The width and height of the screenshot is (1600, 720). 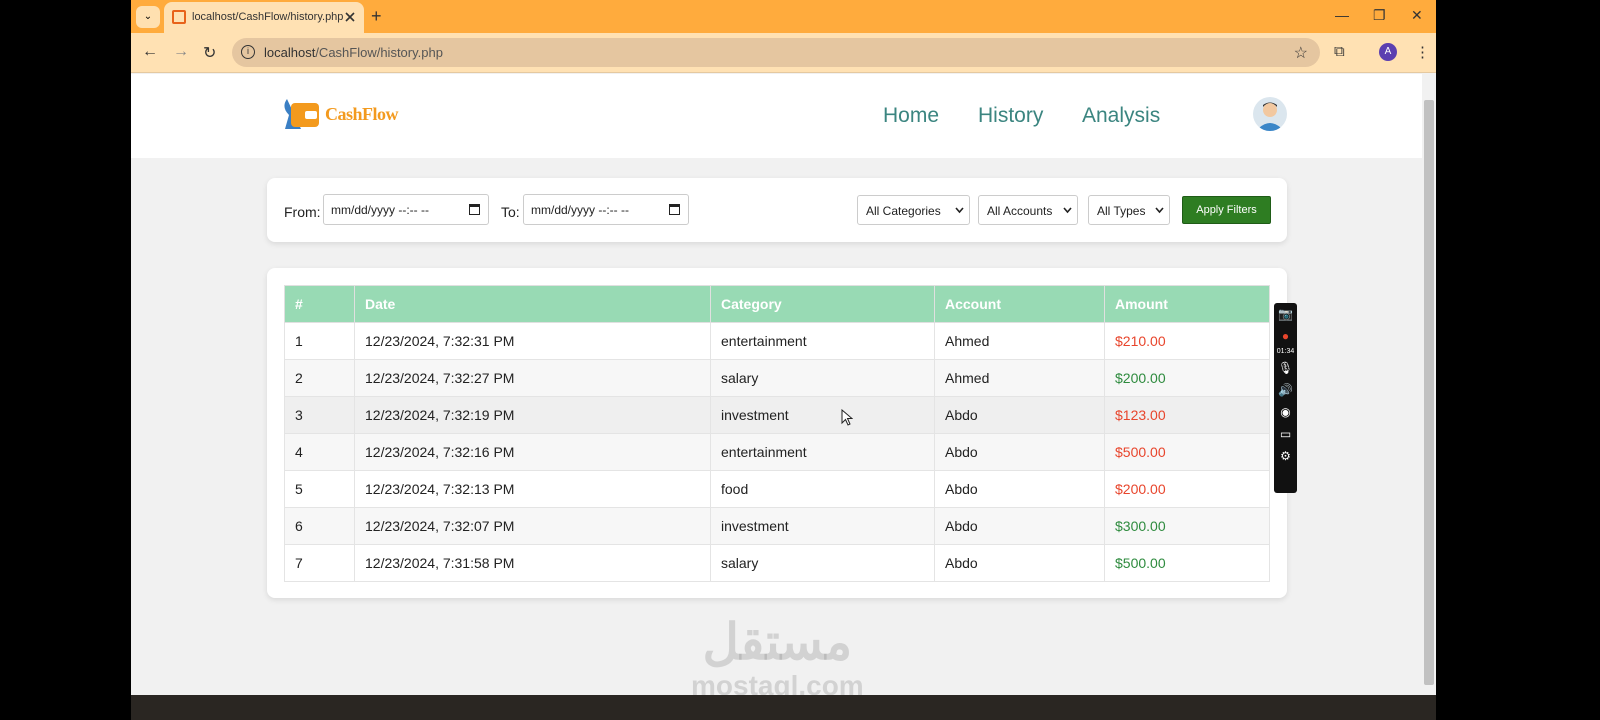 I want to click on from-placeholder: mm/dd/yyyy --:-- --, so click(x=380, y=210).